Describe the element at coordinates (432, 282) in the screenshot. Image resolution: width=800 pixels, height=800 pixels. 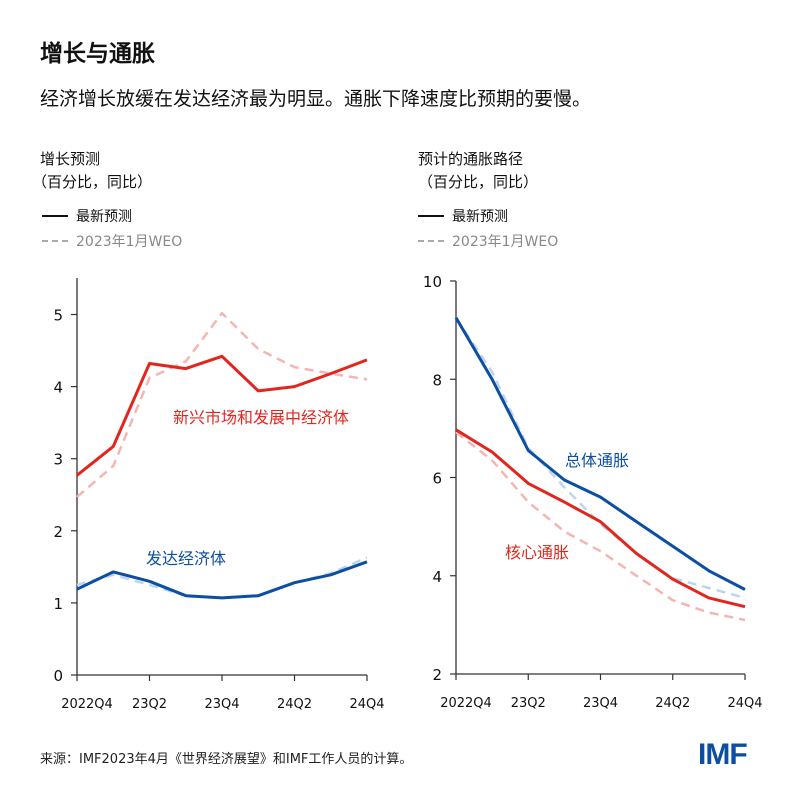
I see `y-tick-label: 10` at that location.